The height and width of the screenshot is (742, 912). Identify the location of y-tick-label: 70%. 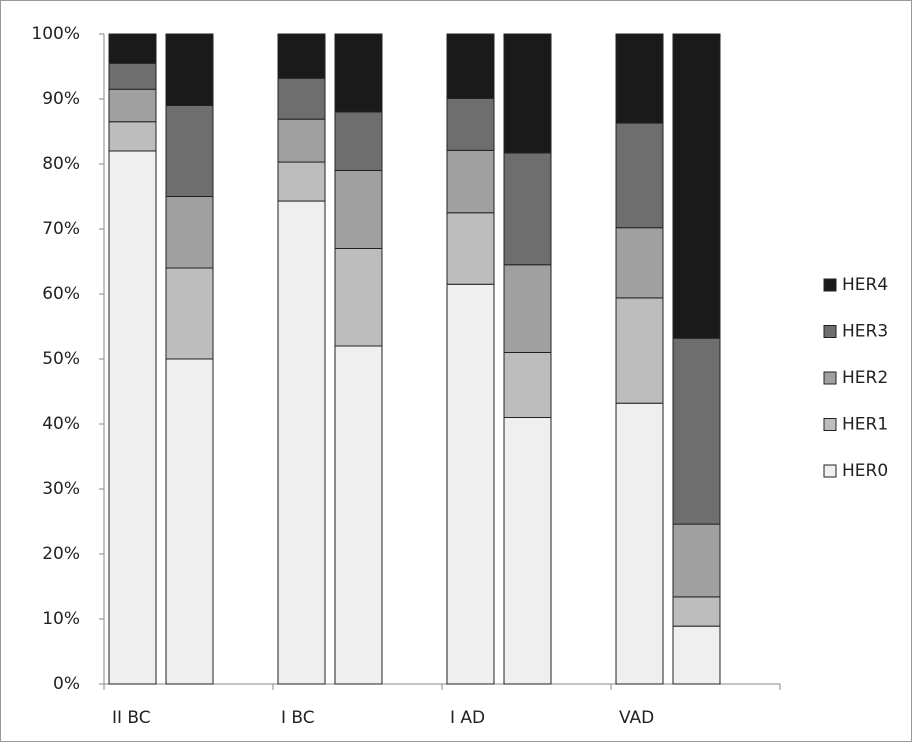
(61, 229).